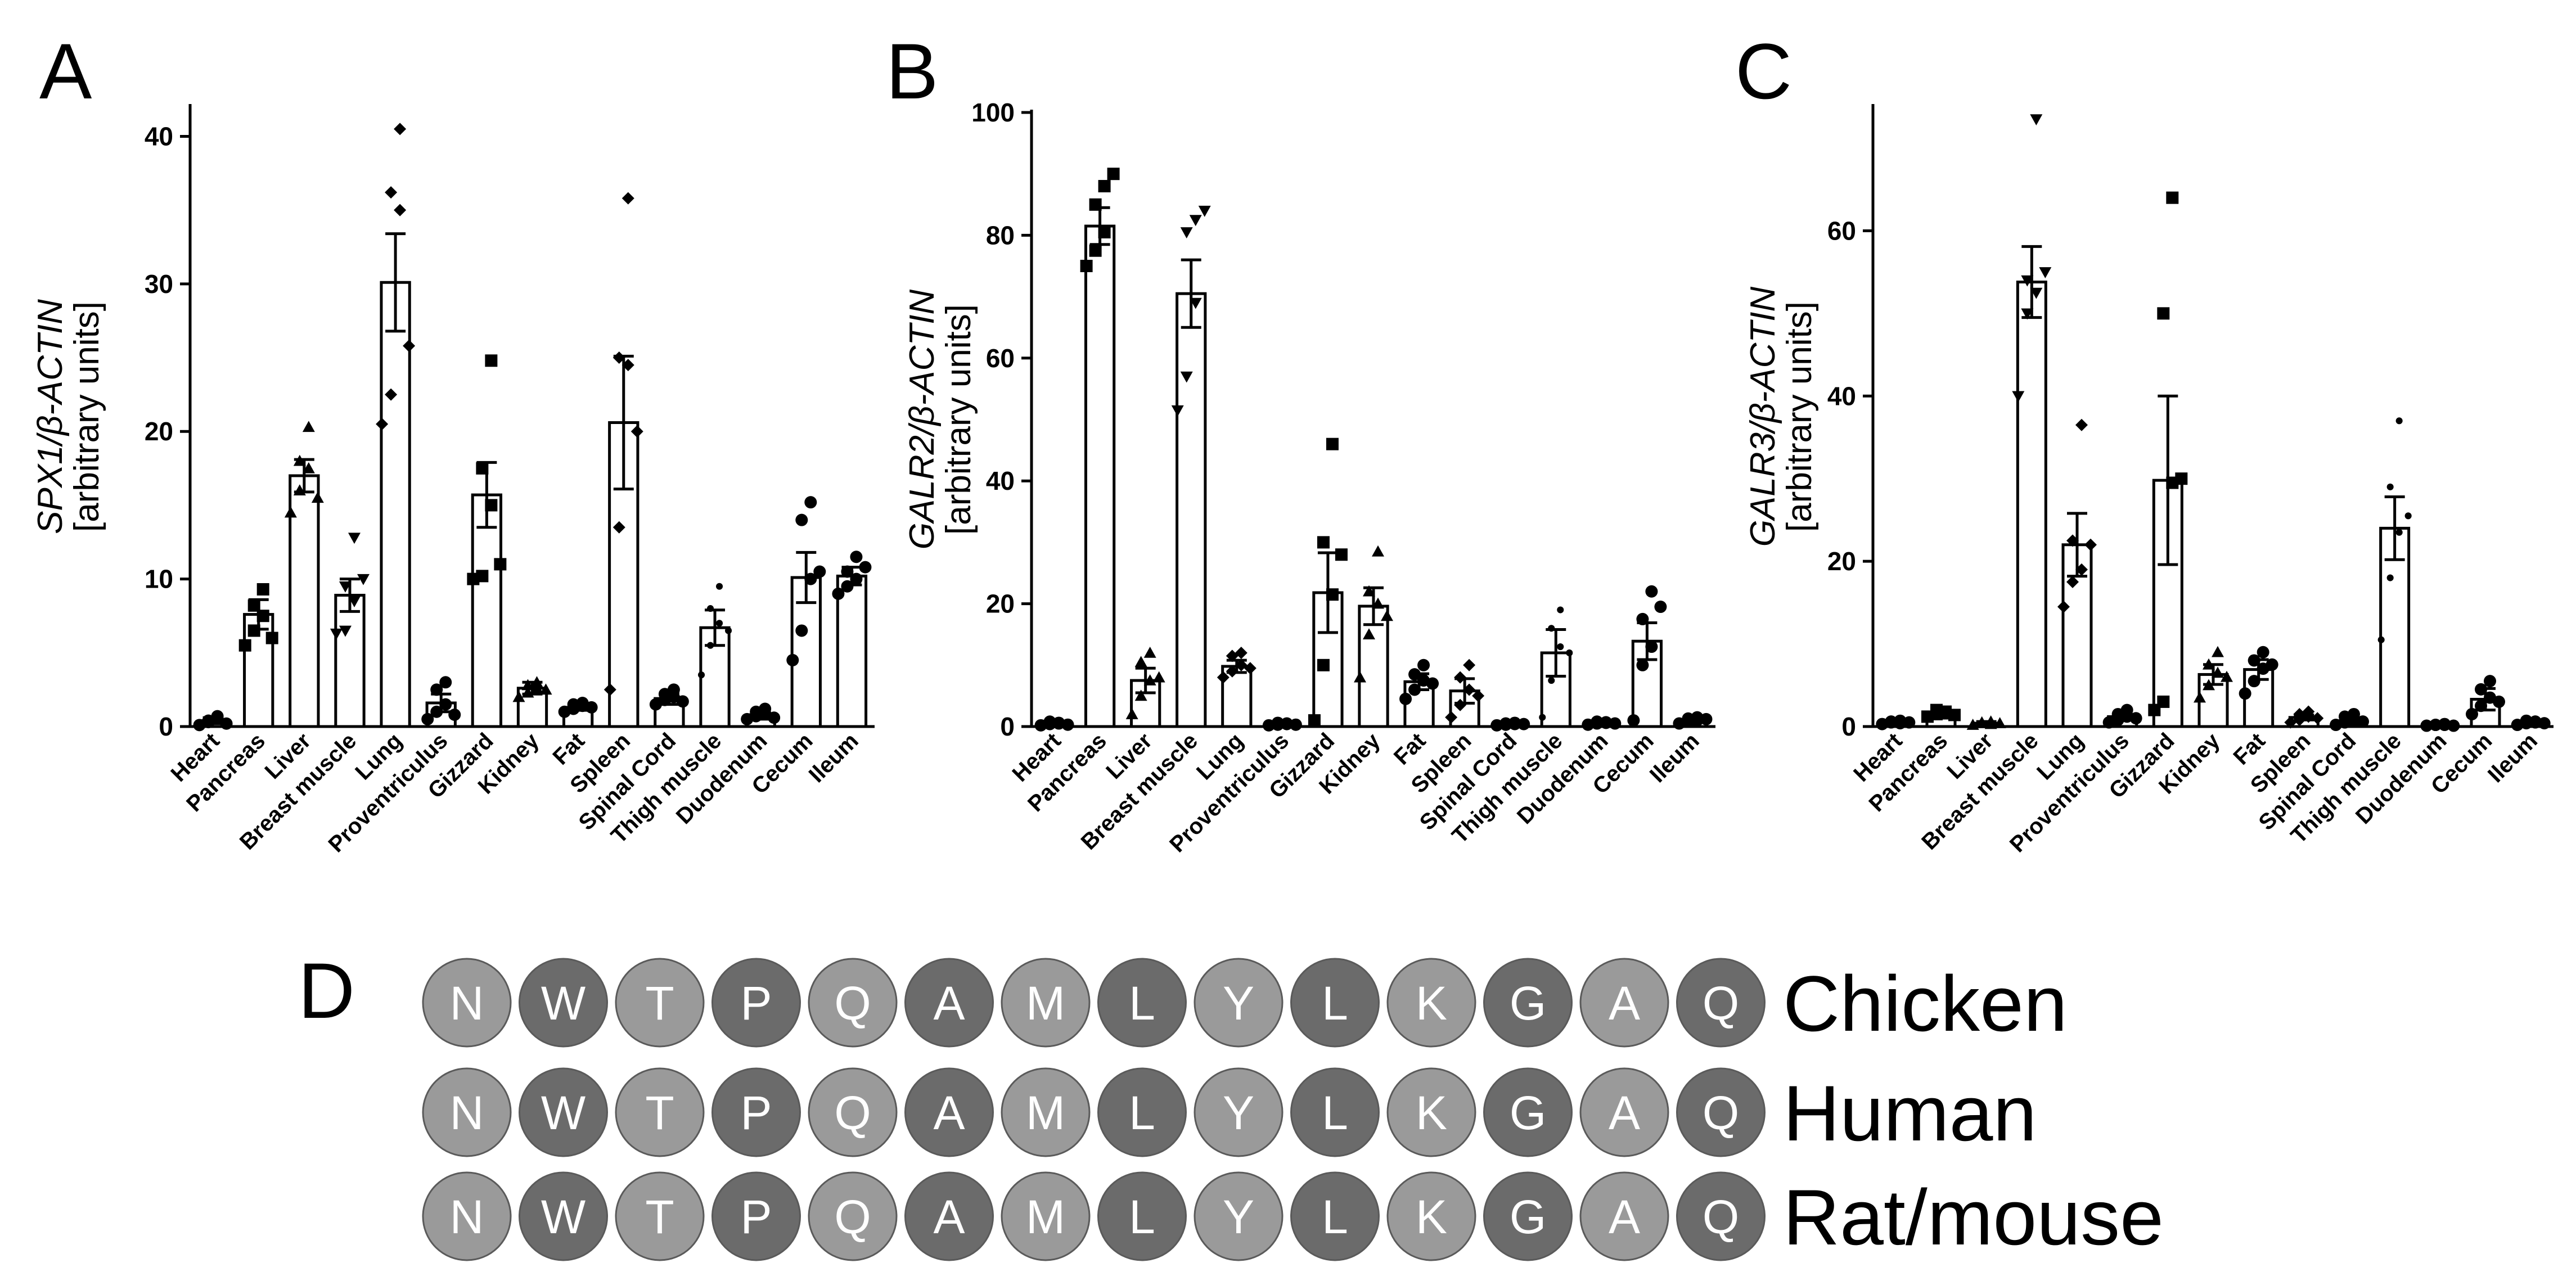  What do you see at coordinates (1374, 666) in the screenshot?
I see `b-bar` at bounding box center [1374, 666].